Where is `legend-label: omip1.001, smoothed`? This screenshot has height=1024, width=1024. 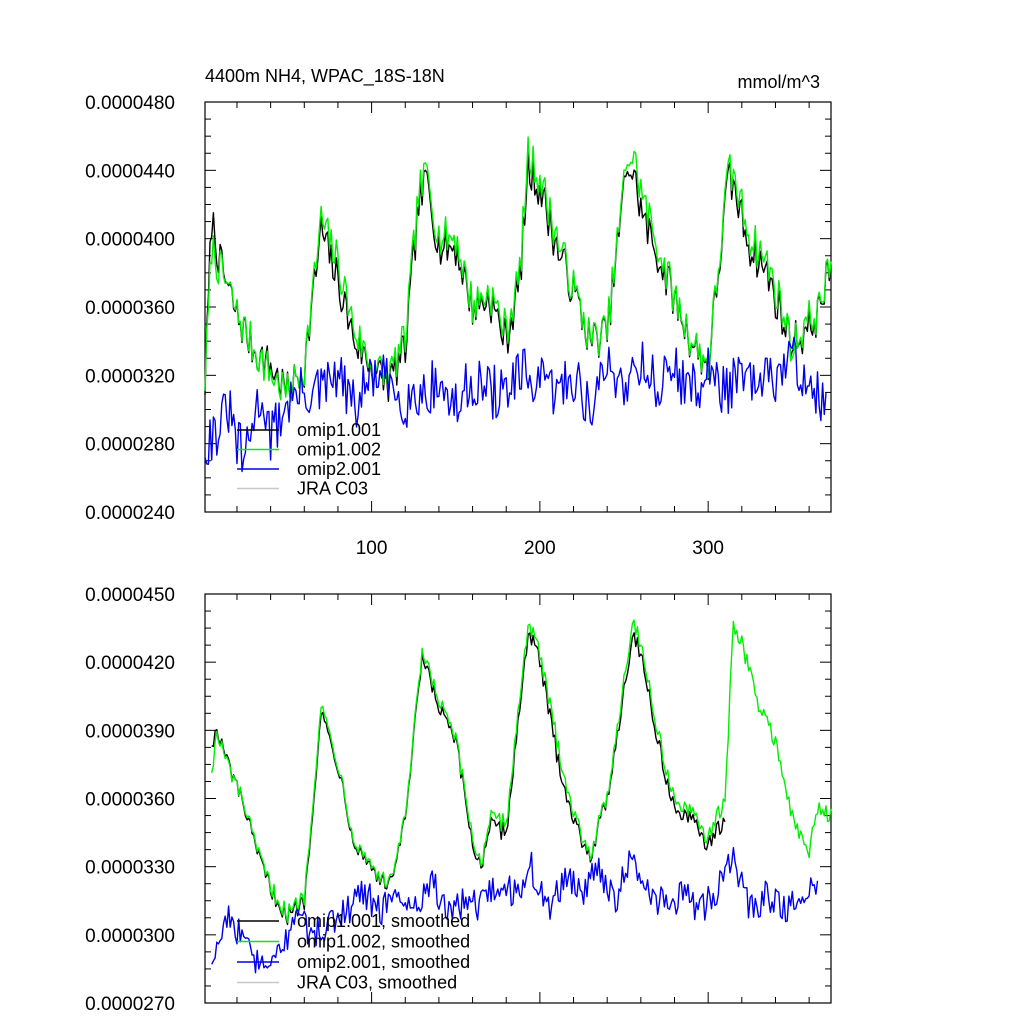 legend-label: omip1.001, smoothed is located at coordinates (383, 921).